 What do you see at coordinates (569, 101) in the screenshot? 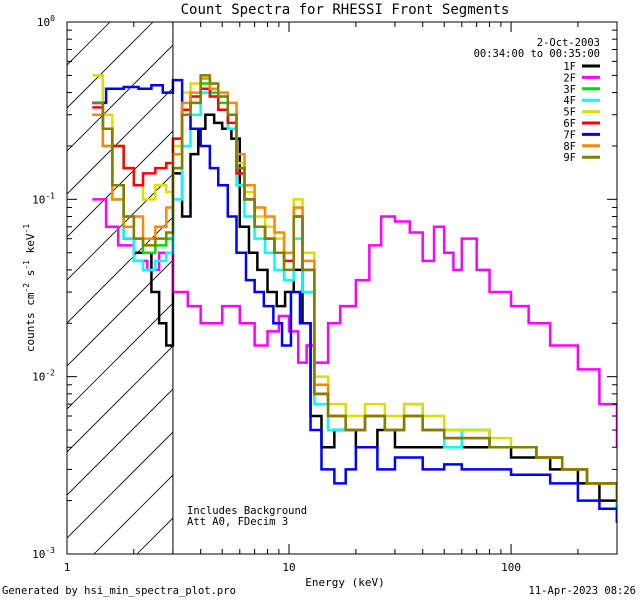
I see `legend-label-4F: 4F` at bounding box center [569, 101].